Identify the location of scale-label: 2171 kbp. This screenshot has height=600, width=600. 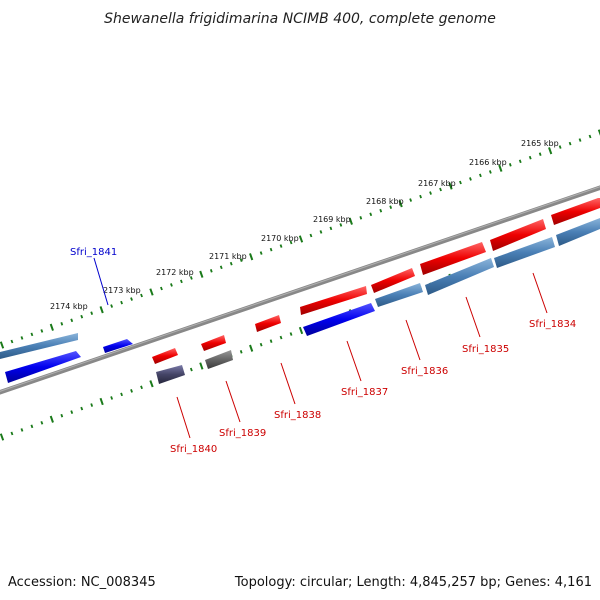
(228, 256).